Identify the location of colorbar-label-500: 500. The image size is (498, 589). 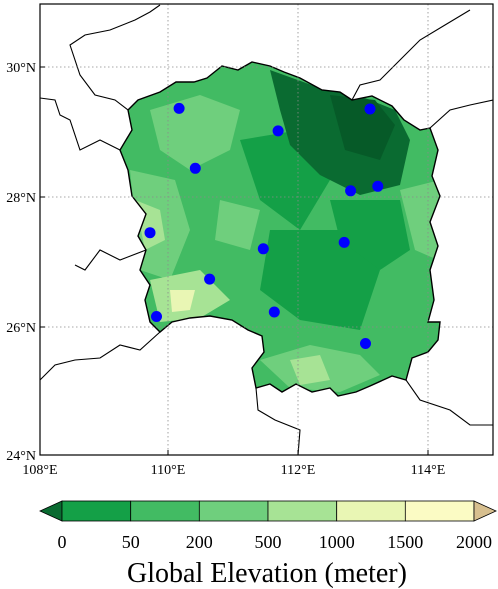
(268, 542).